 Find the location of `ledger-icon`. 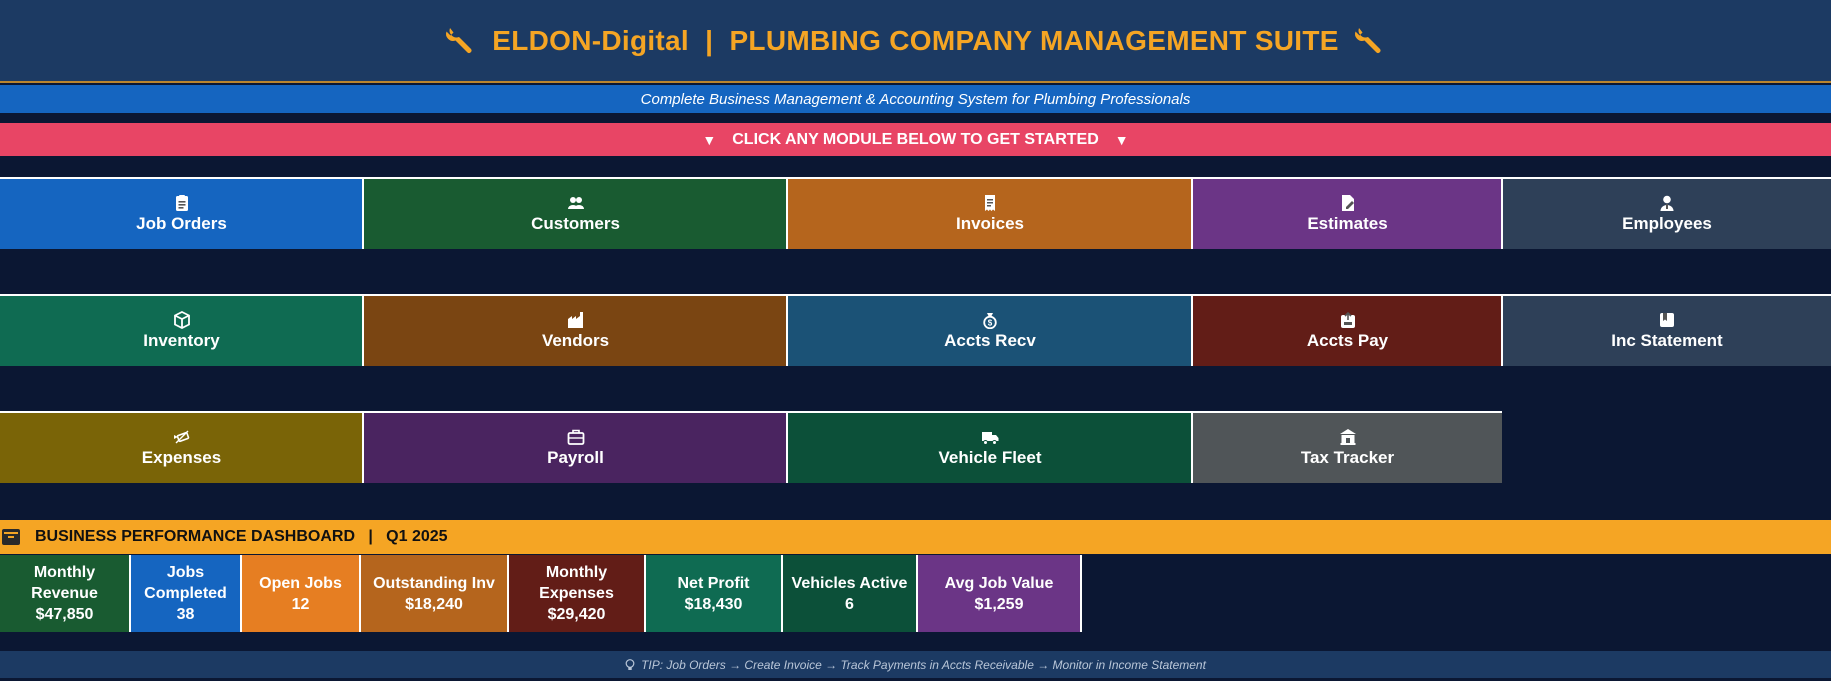

ledger-icon is located at coordinates (1667, 320).